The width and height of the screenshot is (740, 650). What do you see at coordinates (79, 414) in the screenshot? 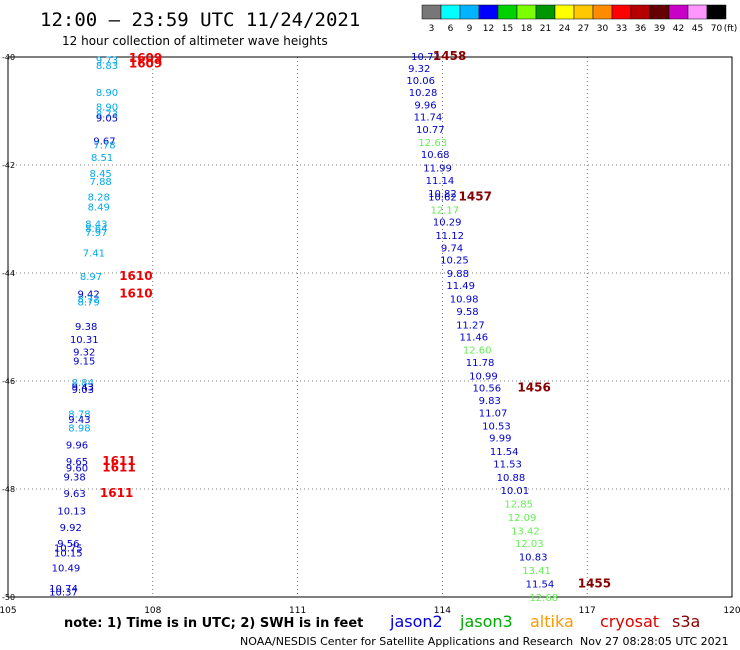
I see `swh-value-label: 8.78` at bounding box center [79, 414].